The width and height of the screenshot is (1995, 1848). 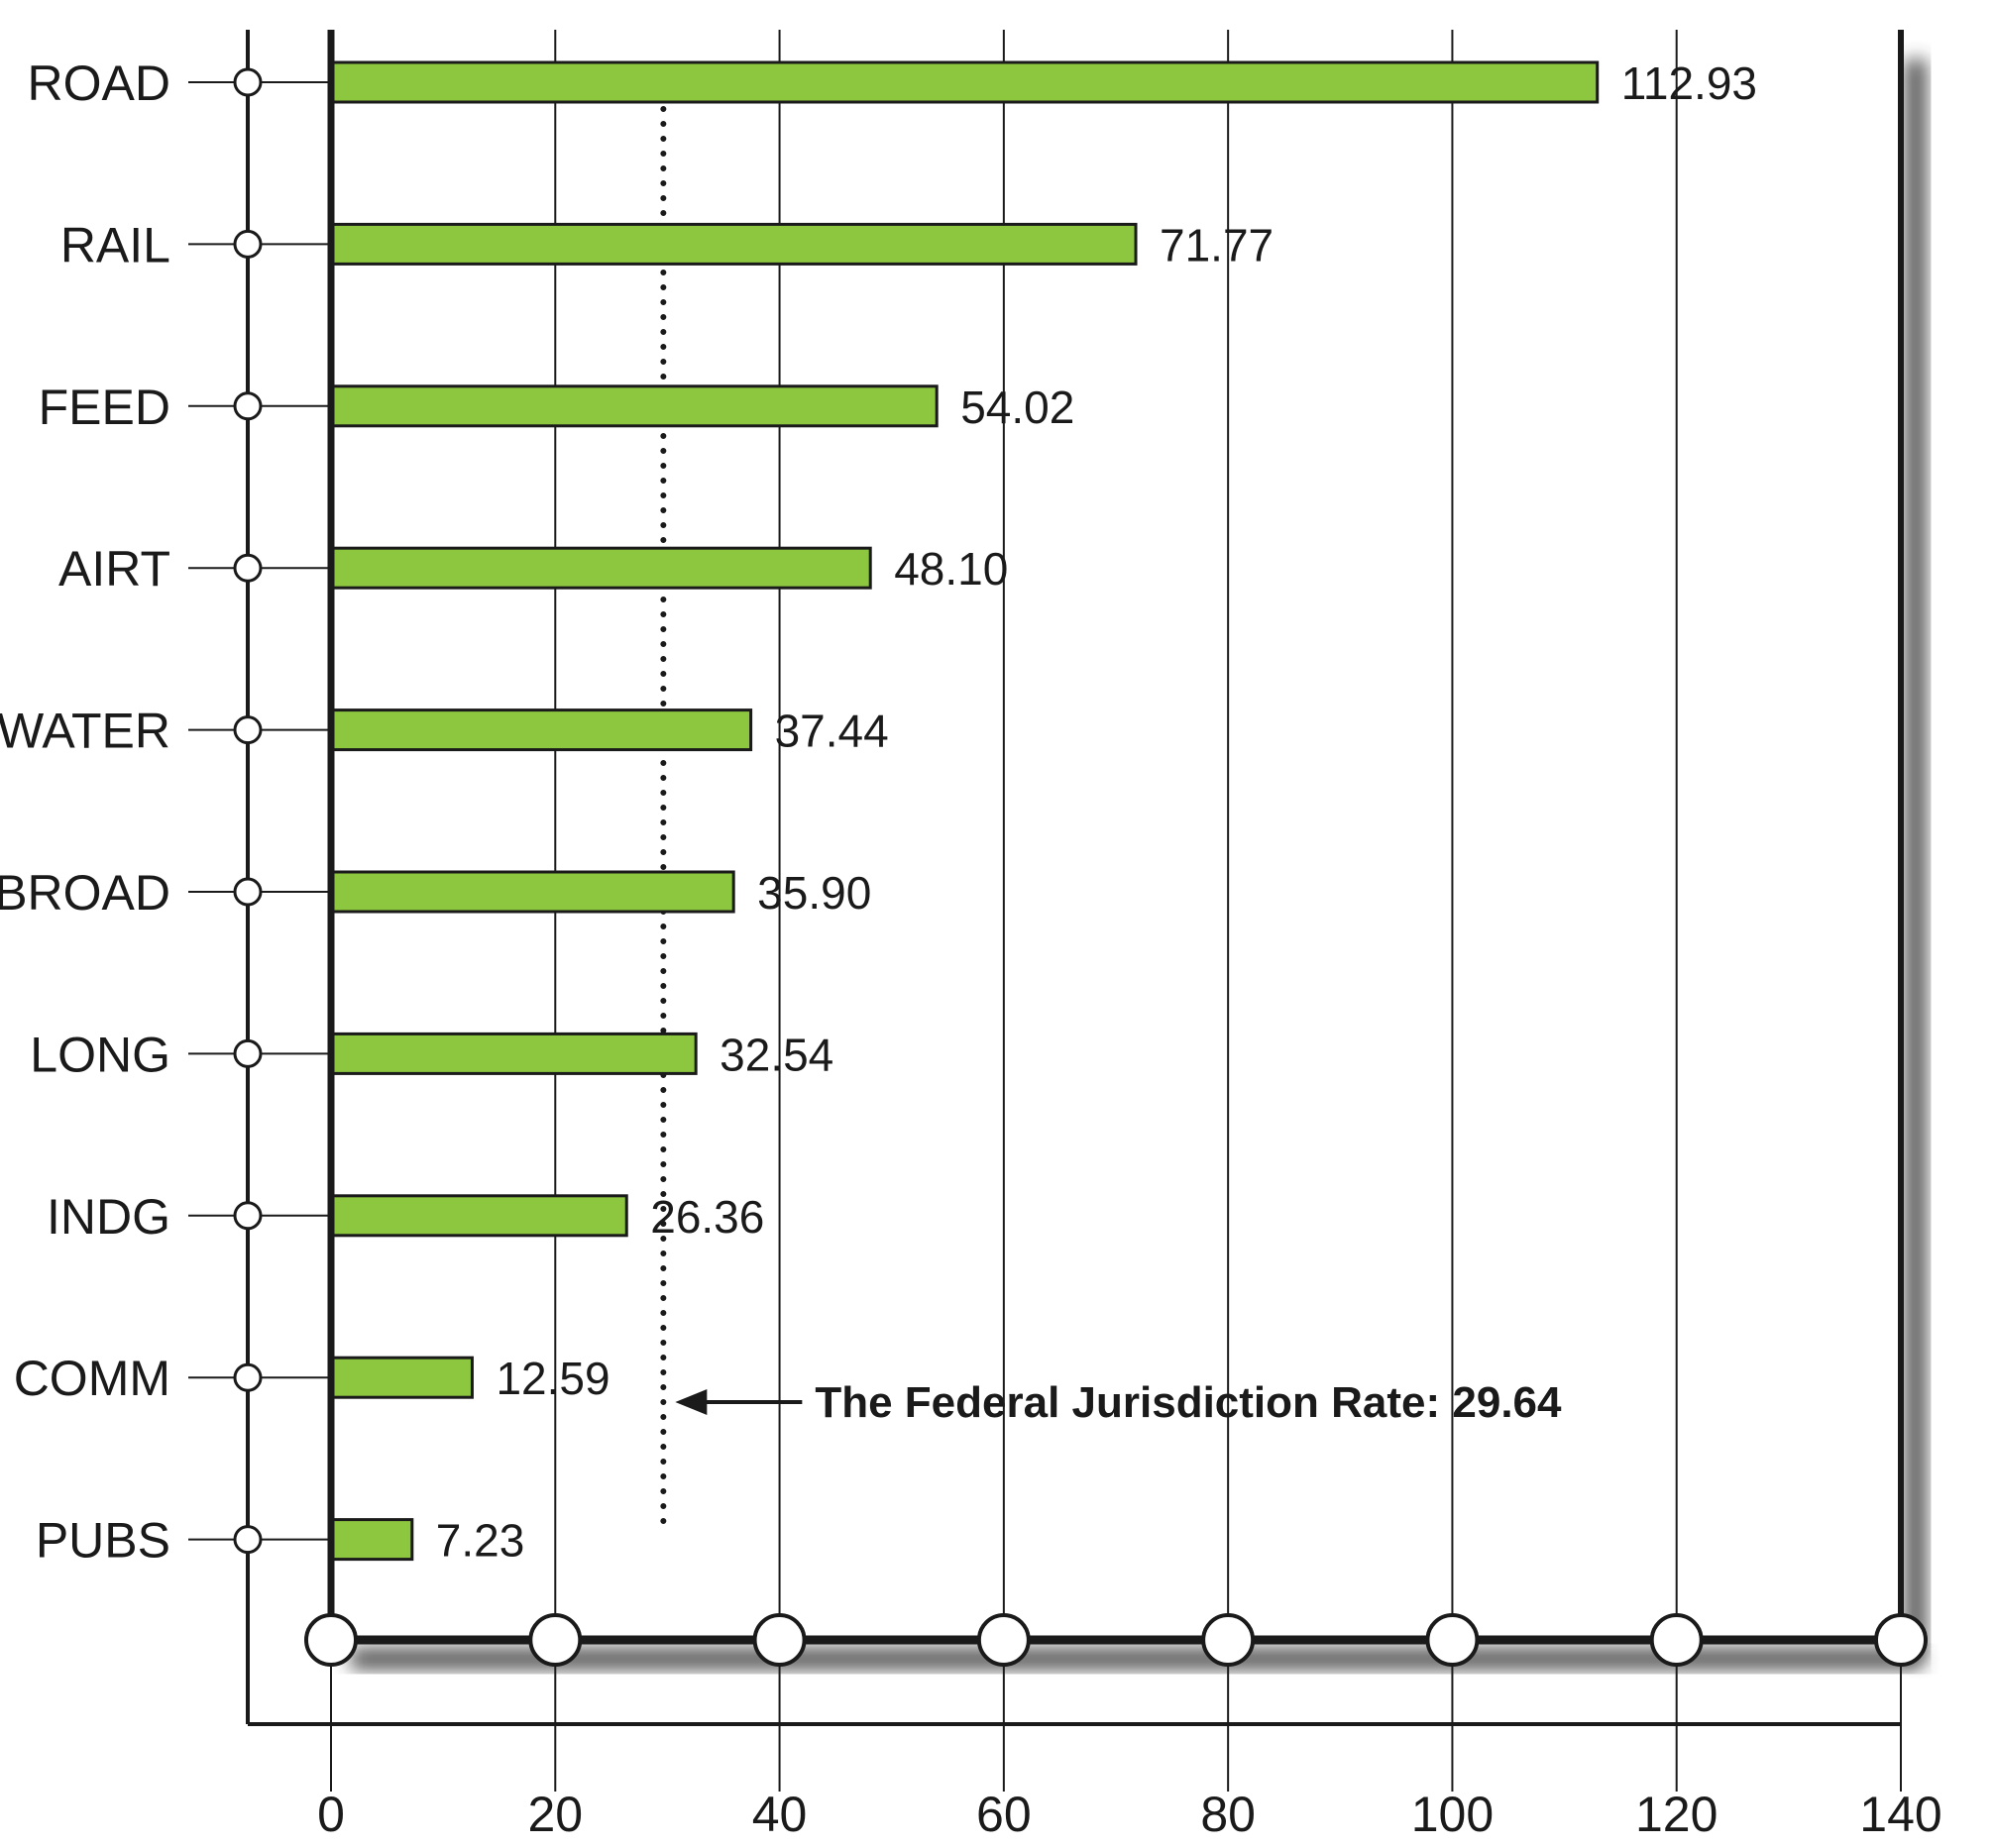 I want to click on value-label: 112.93, so click(x=1689, y=83).